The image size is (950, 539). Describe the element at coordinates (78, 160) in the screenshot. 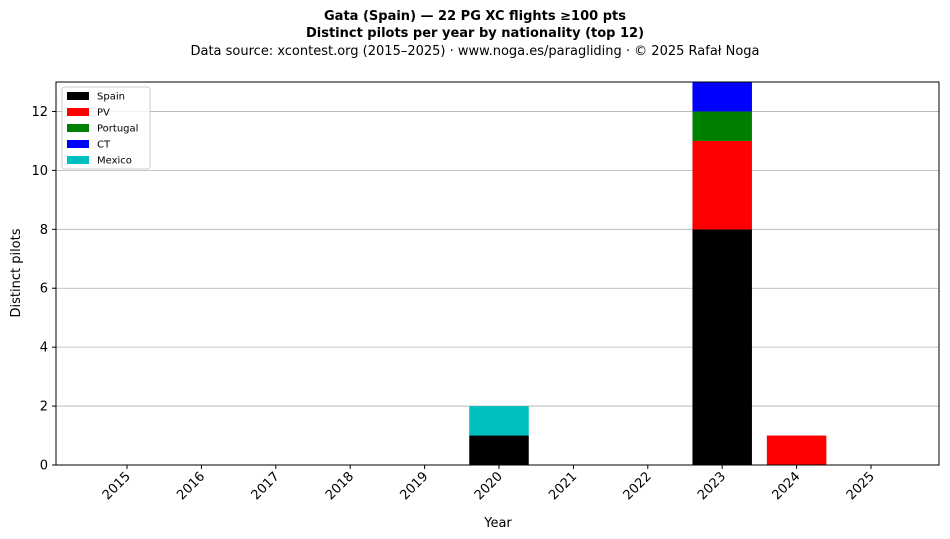

I see `legend-swatch-mexico` at that location.